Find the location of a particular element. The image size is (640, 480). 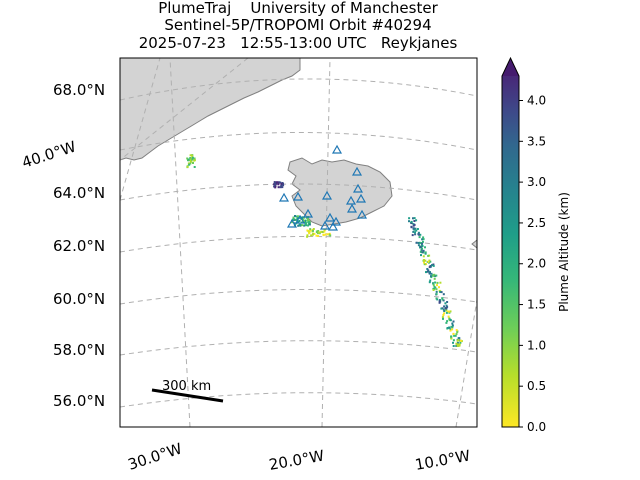

colorbar-tick-label: 2.0 is located at coordinates (536, 264).